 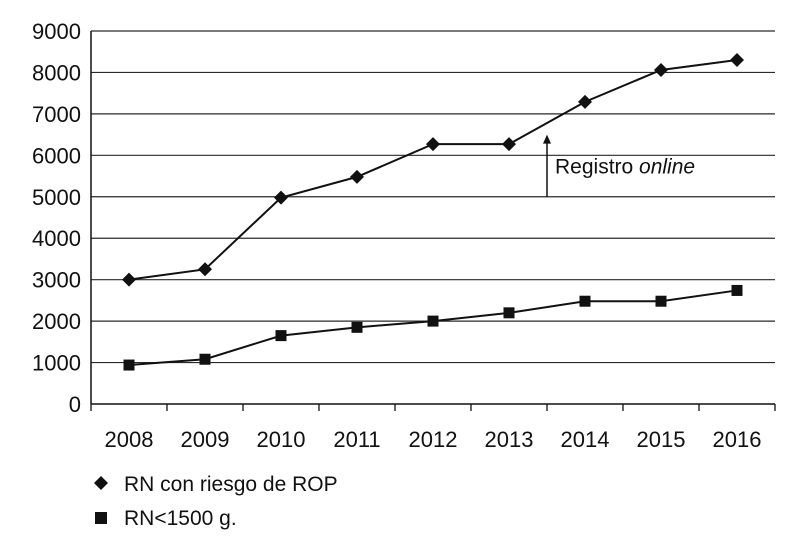 I want to click on legend-label-series-0: RN con riesgo de ROP, so click(x=231, y=484).